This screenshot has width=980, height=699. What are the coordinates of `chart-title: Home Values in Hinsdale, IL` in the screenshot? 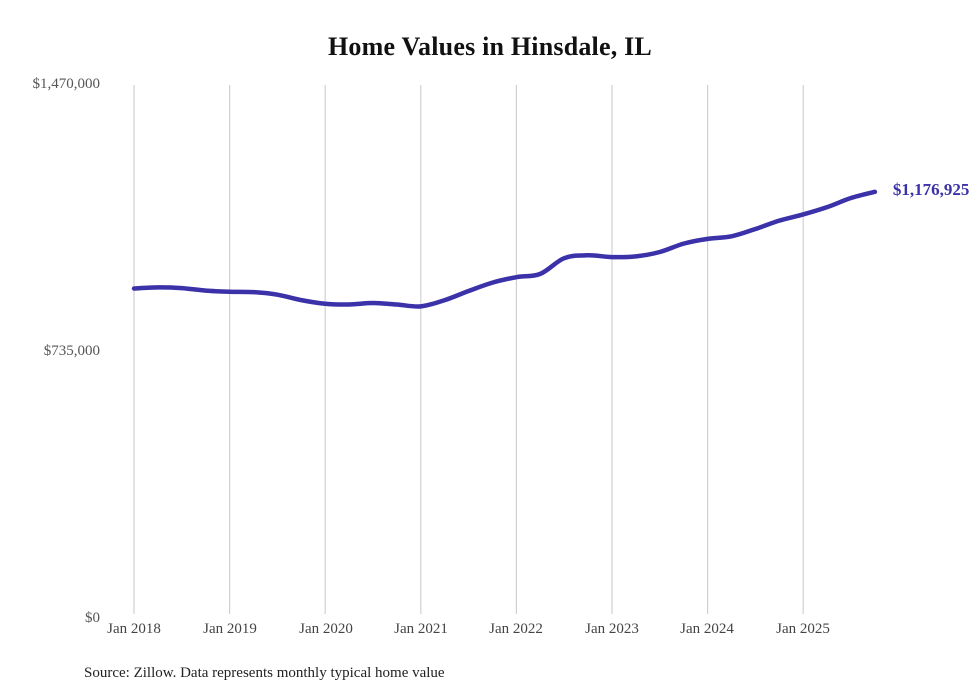 It's located at (490, 46).